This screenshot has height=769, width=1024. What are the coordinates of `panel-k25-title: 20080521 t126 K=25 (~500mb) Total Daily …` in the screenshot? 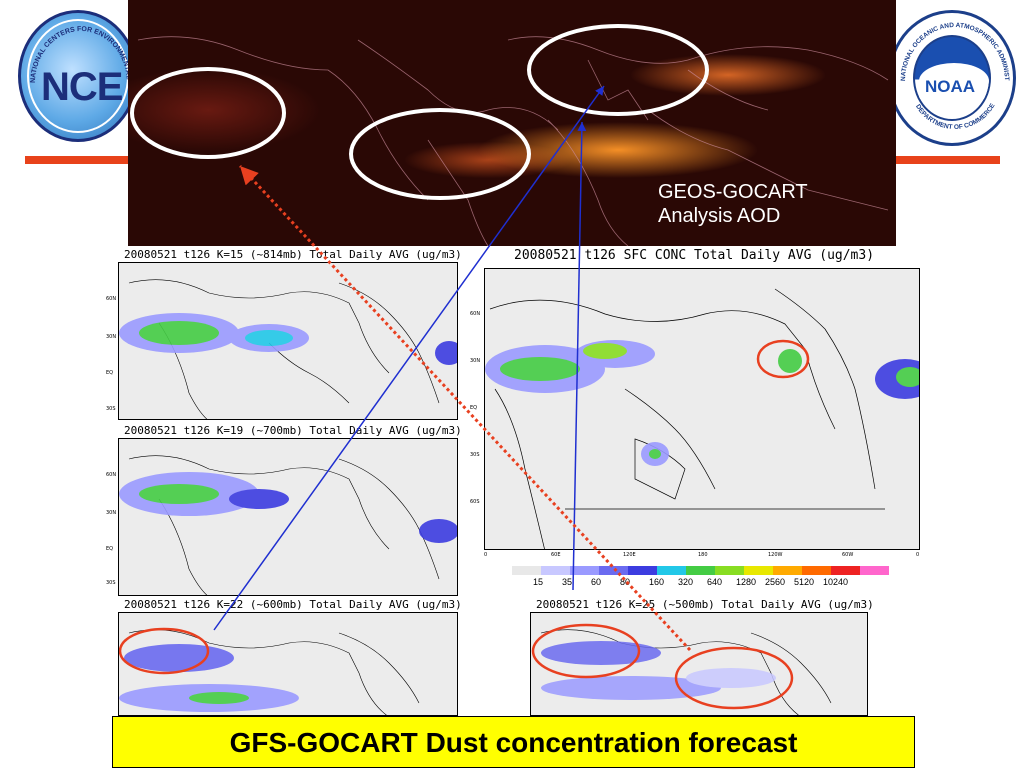 It's located at (705, 604).